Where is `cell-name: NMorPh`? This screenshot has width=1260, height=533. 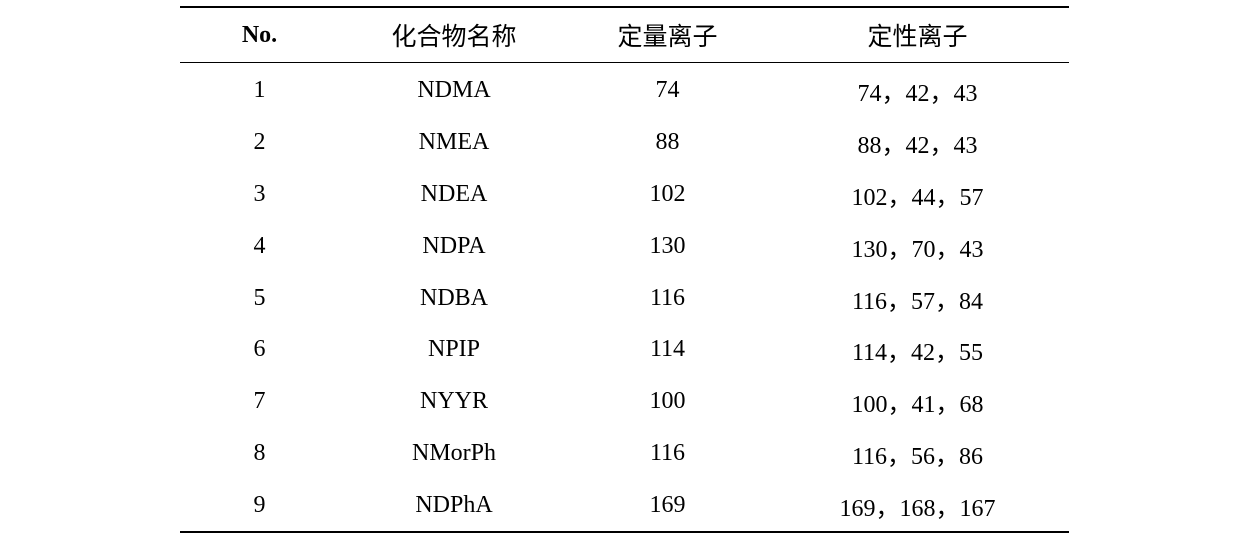
cell-name: NMorPh is located at coordinates (453, 452).